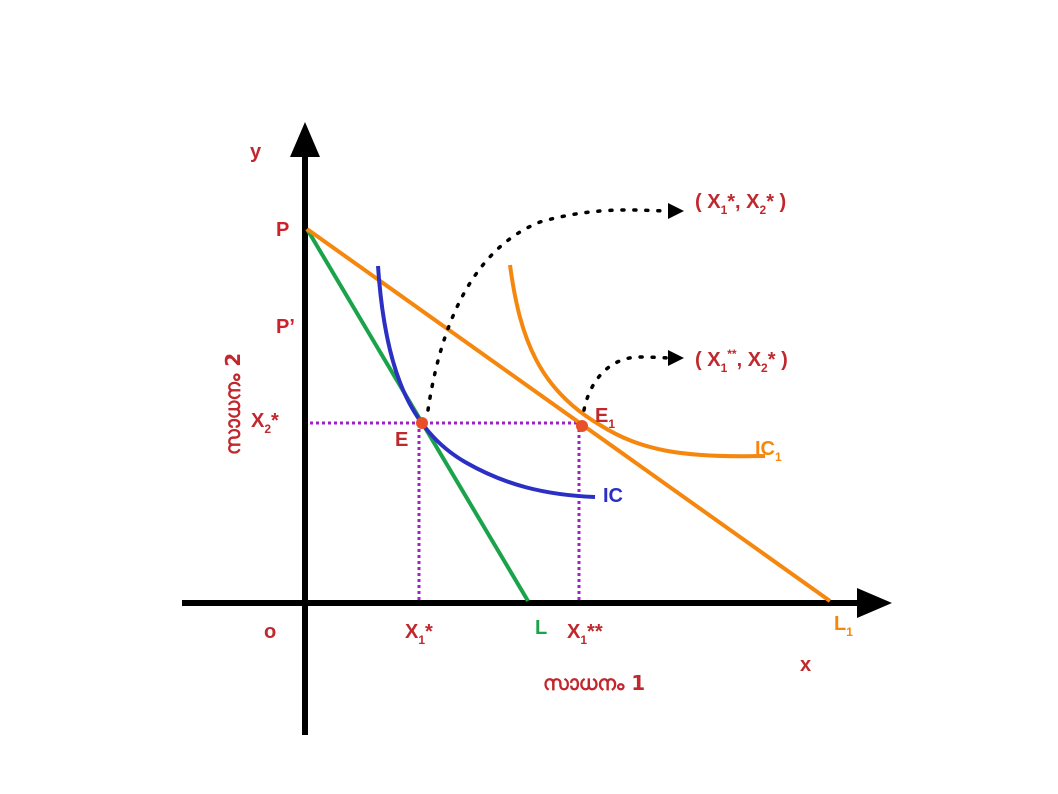 The height and width of the screenshot is (794, 1058). I want to click on x2-star-label: X2*, so click(265, 423).